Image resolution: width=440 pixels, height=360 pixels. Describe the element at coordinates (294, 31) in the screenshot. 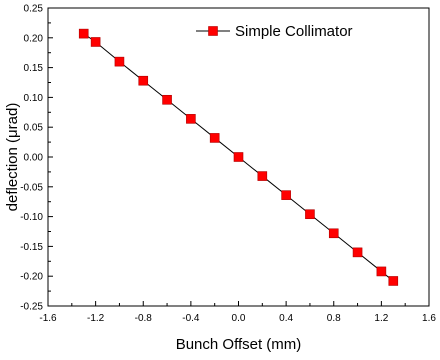

I see `legend-label: Simple Collimator` at that location.